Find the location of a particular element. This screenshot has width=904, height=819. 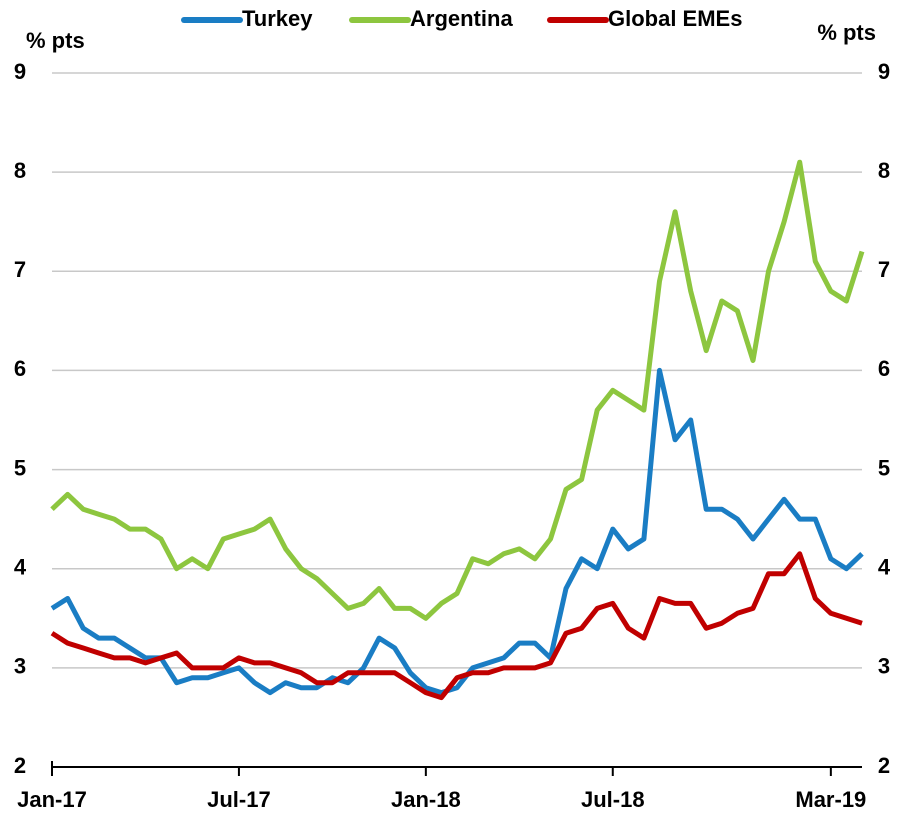

y-tick-label: 6 is located at coordinates (20, 368).